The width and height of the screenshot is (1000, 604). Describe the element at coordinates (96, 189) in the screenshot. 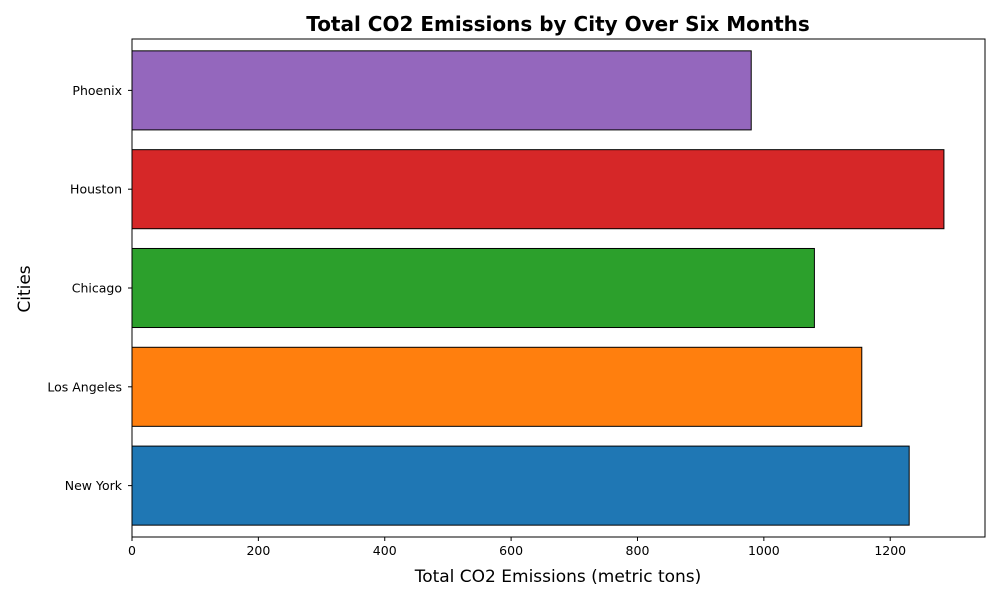

I see `y-tick-label: Houston` at that location.